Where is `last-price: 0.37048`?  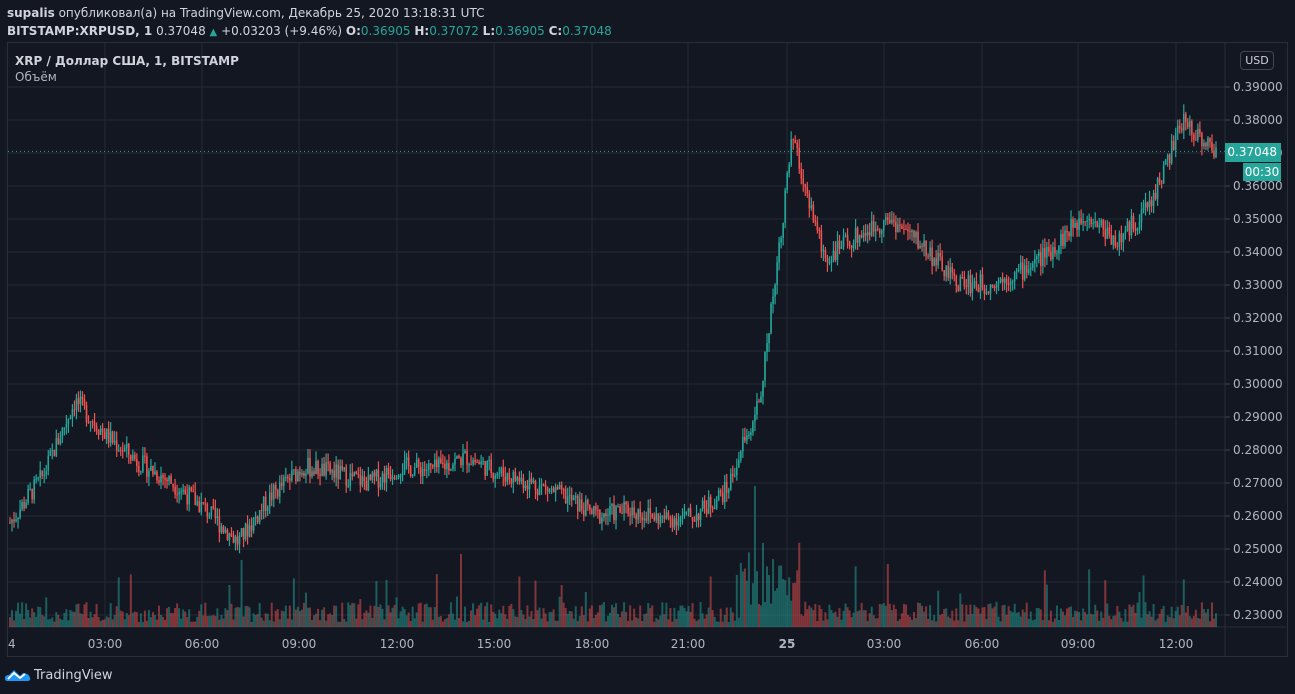
last-price: 0.37048 is located at coordinates (181, 31).